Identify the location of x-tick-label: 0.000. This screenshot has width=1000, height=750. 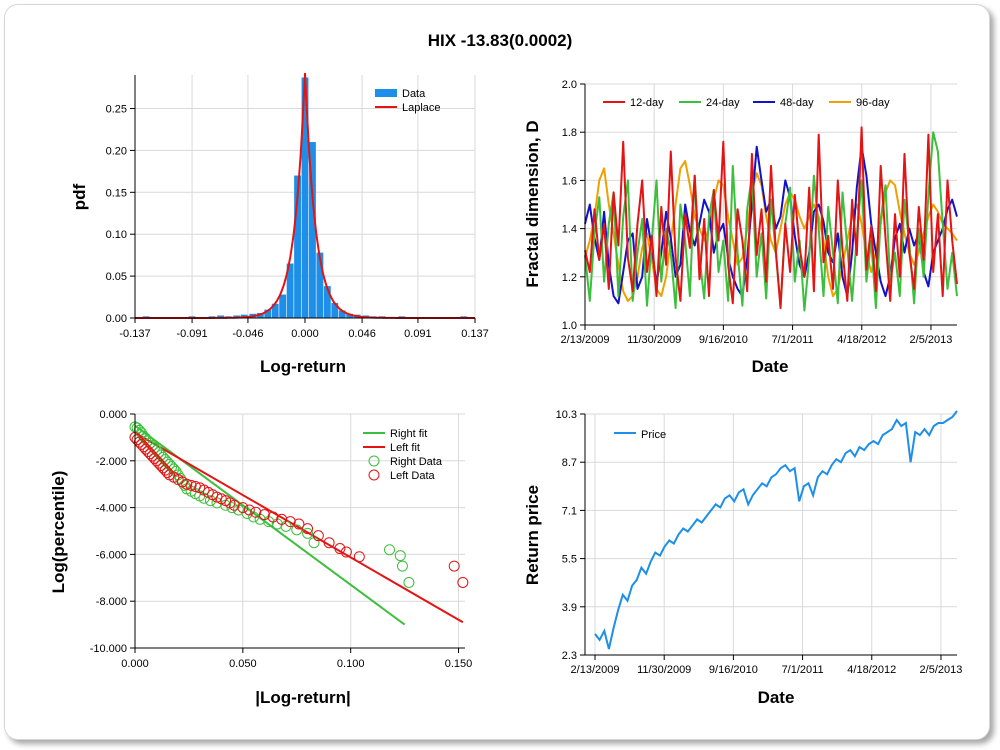
(135, 664).